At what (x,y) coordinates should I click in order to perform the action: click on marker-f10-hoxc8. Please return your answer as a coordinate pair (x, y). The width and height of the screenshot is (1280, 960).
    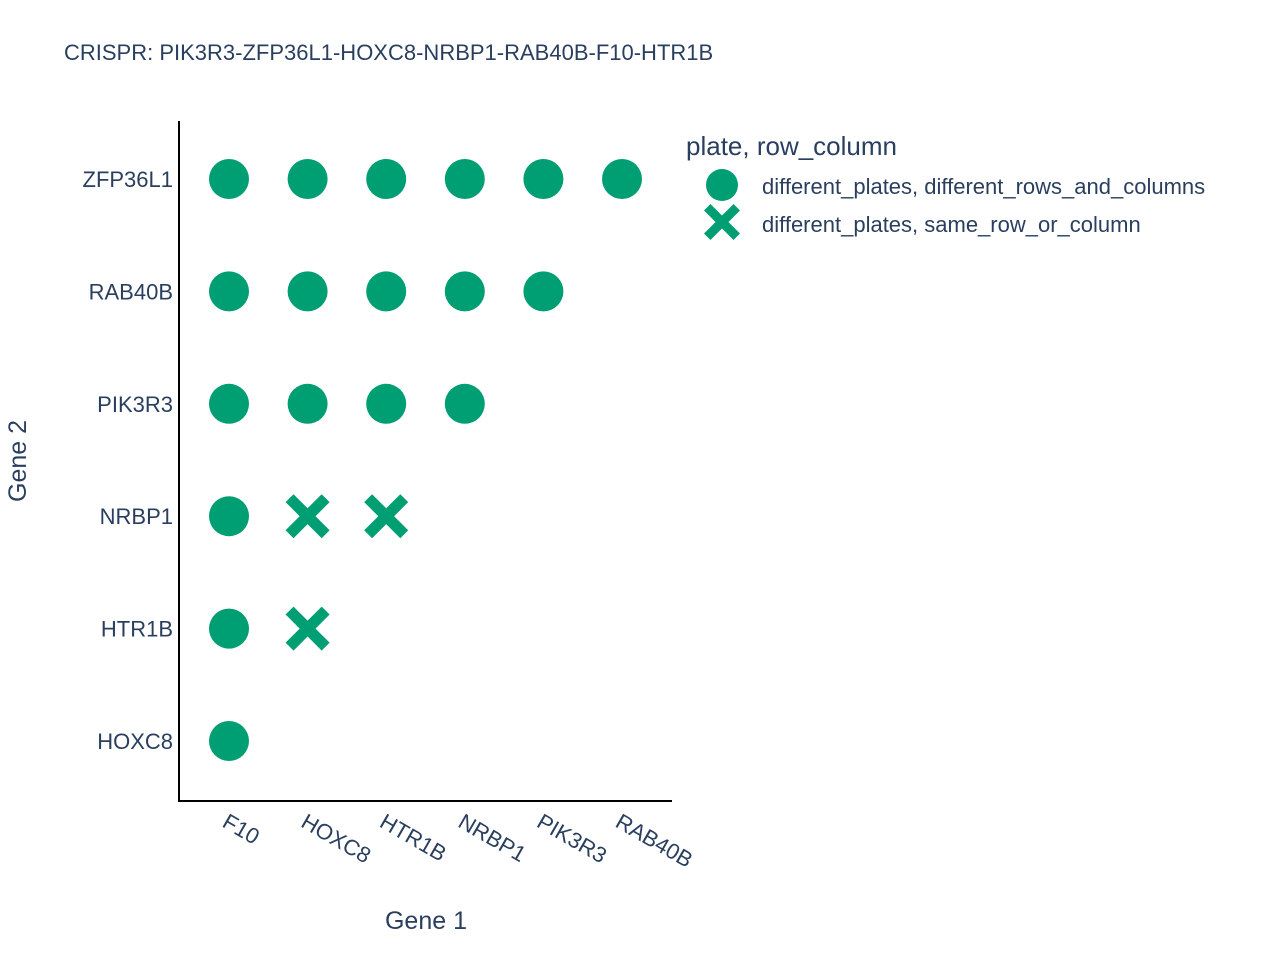
    Looking at the image, I should click on (229, 741).